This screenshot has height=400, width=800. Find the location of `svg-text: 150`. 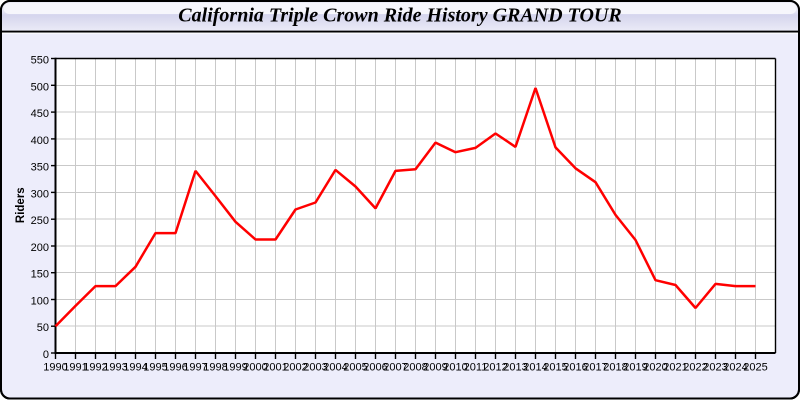

svg-text: 150 is located at coordinates (40, 275).